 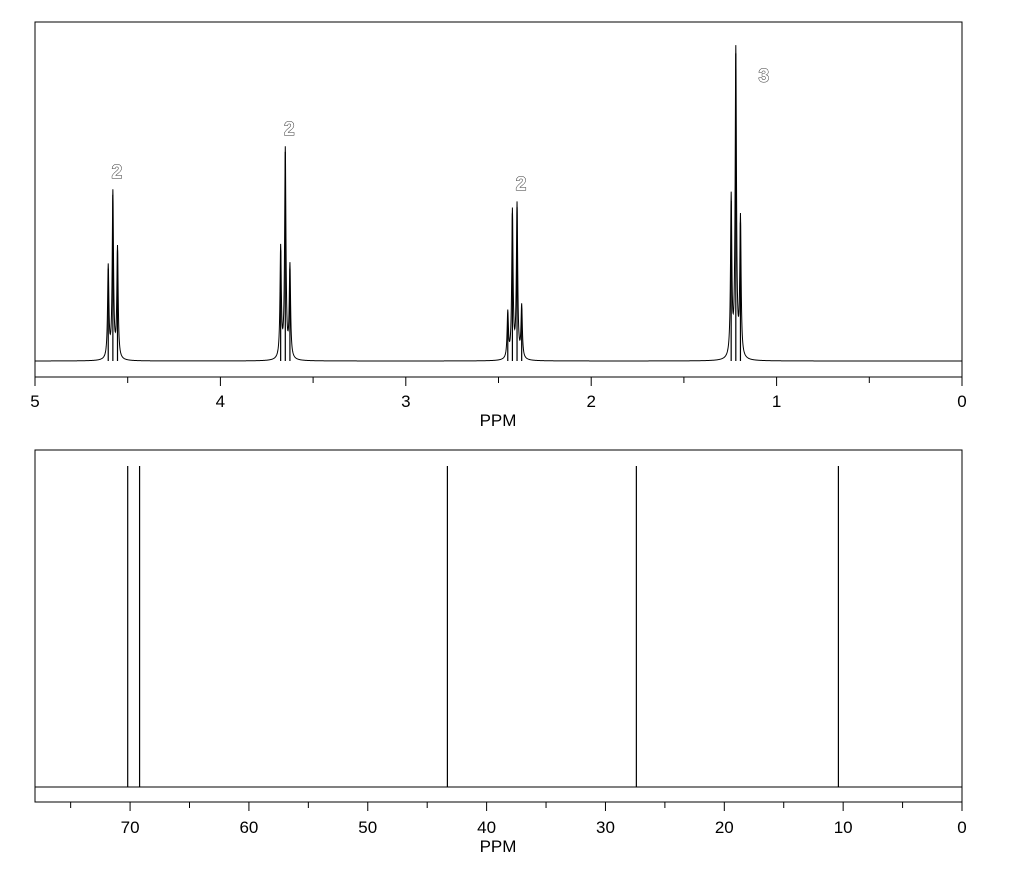 What do you see at coordinates (544, 827) in the screenshot?
I see `carbon-tick-labels: 70 60 50 40 30 20 10 0` at bounding box center [544, 827].